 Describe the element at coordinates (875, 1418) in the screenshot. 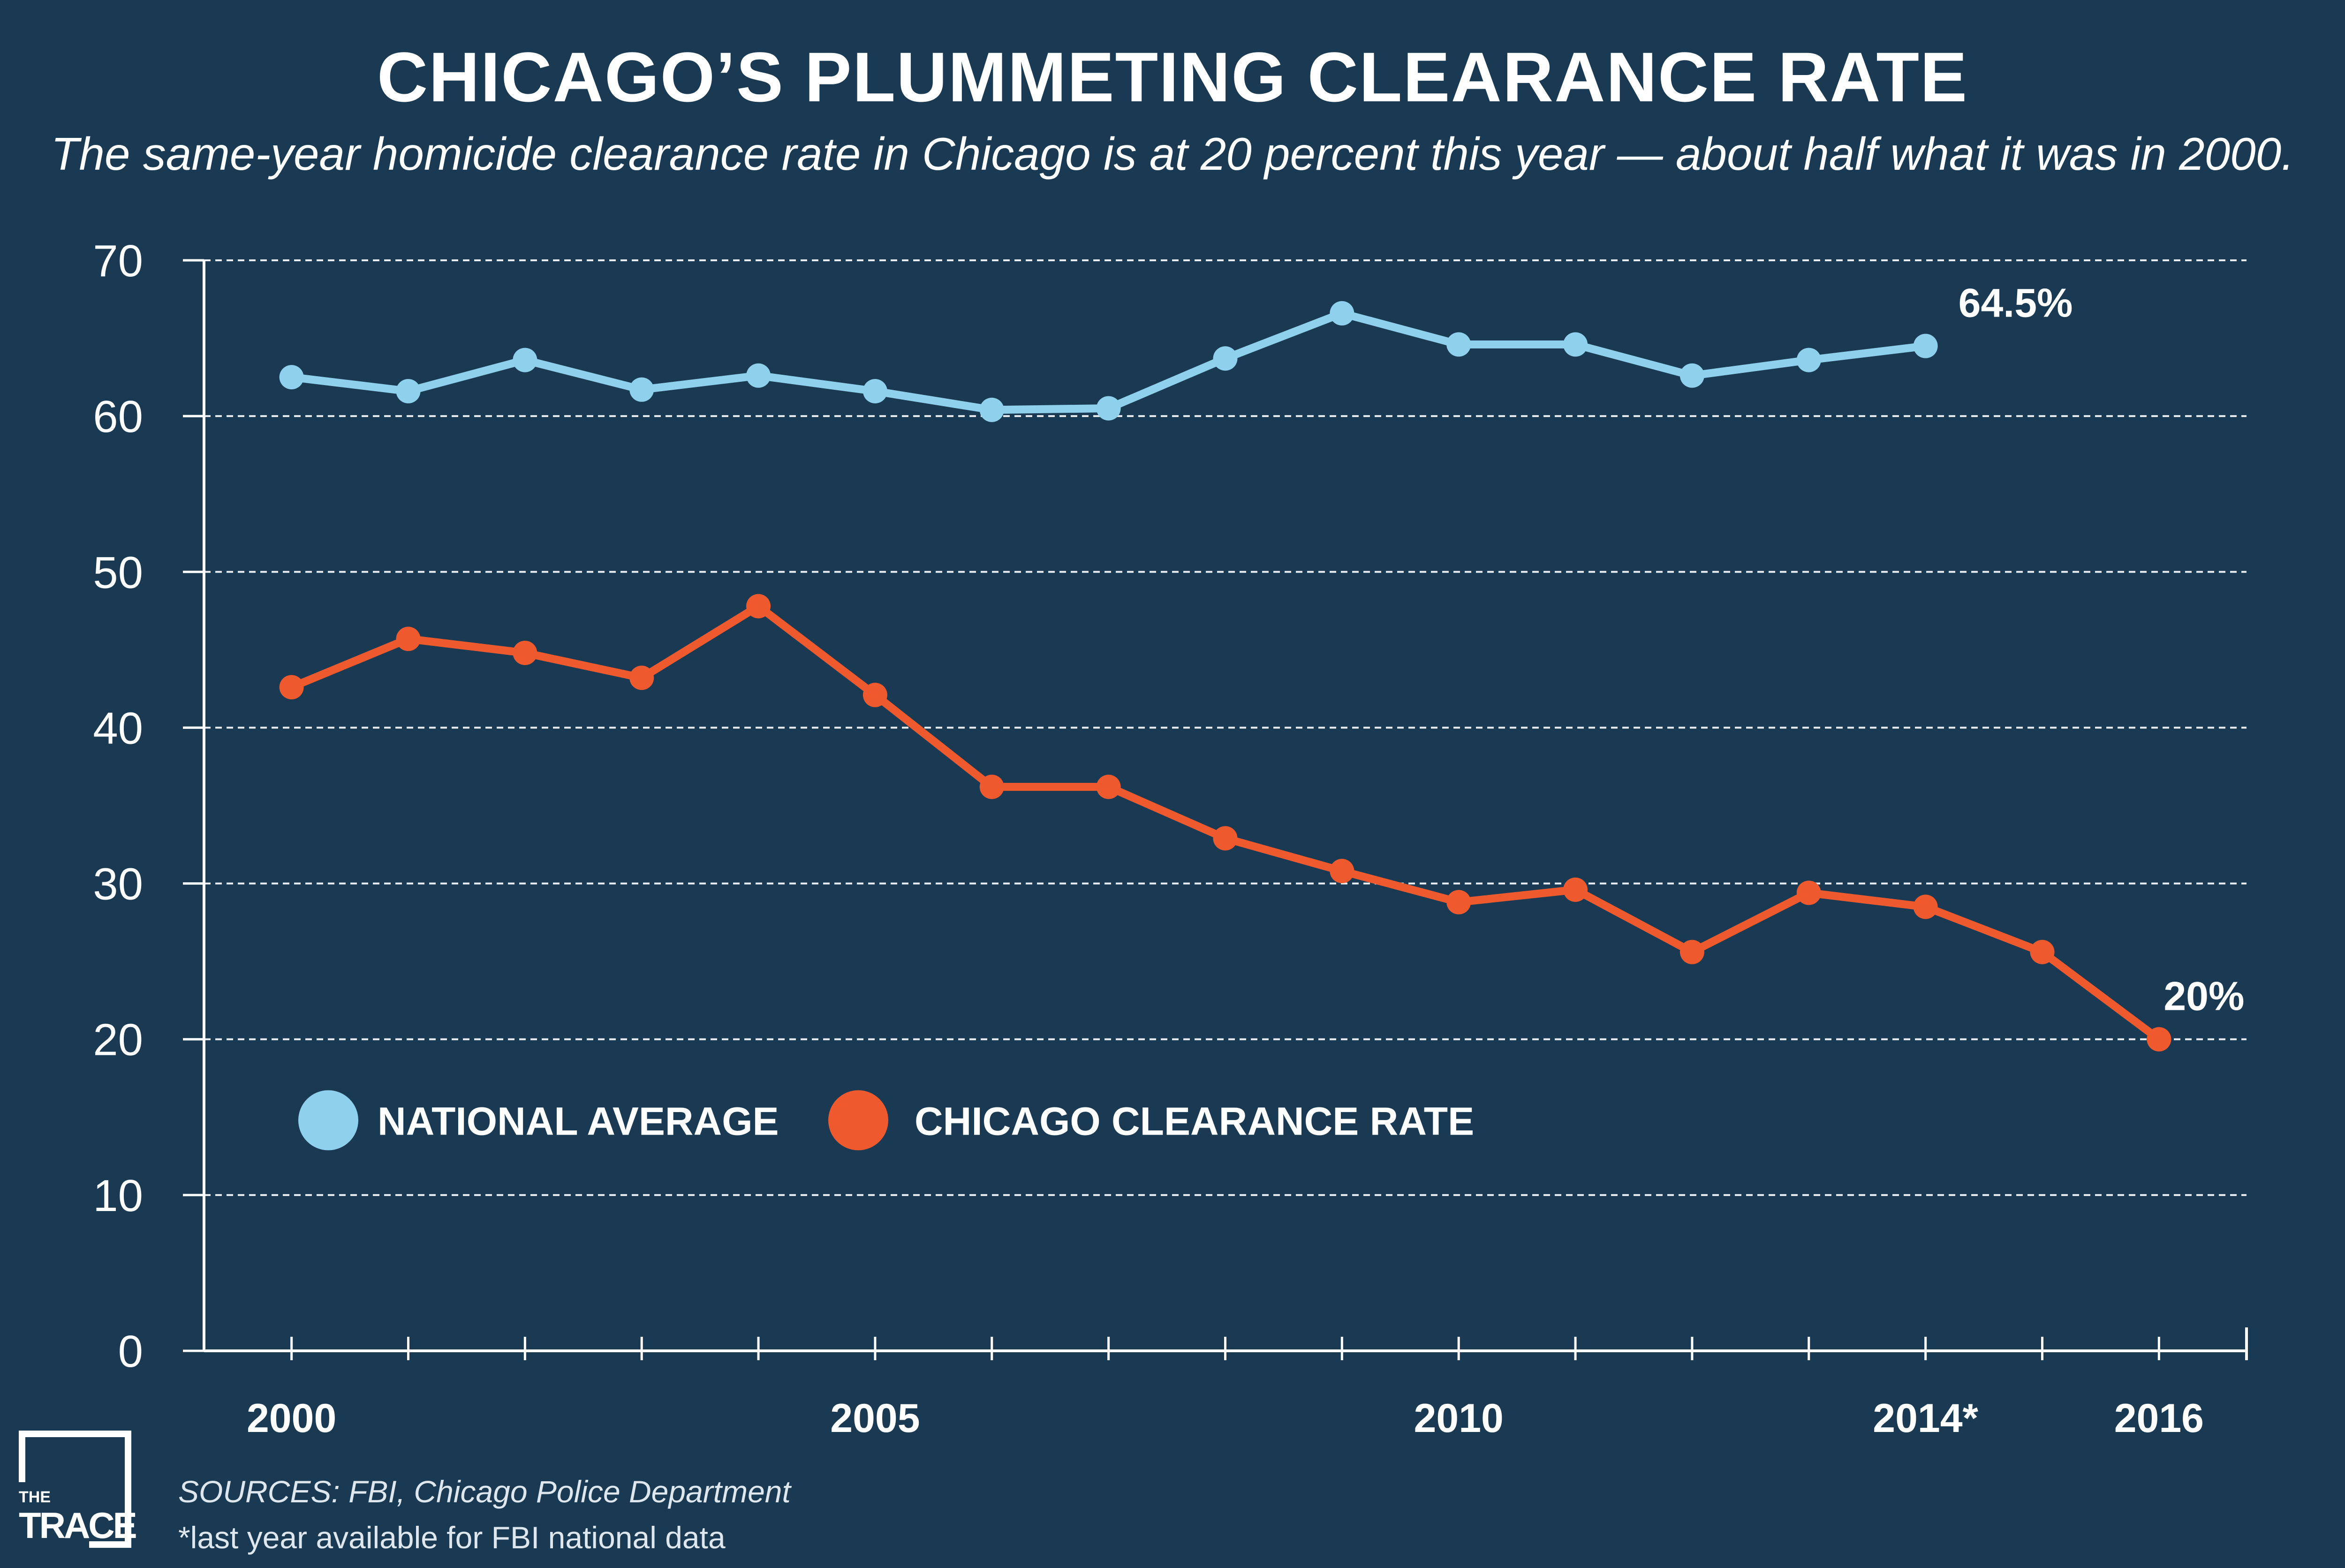

I see `x-tick-label-2005: 2005` at that location.